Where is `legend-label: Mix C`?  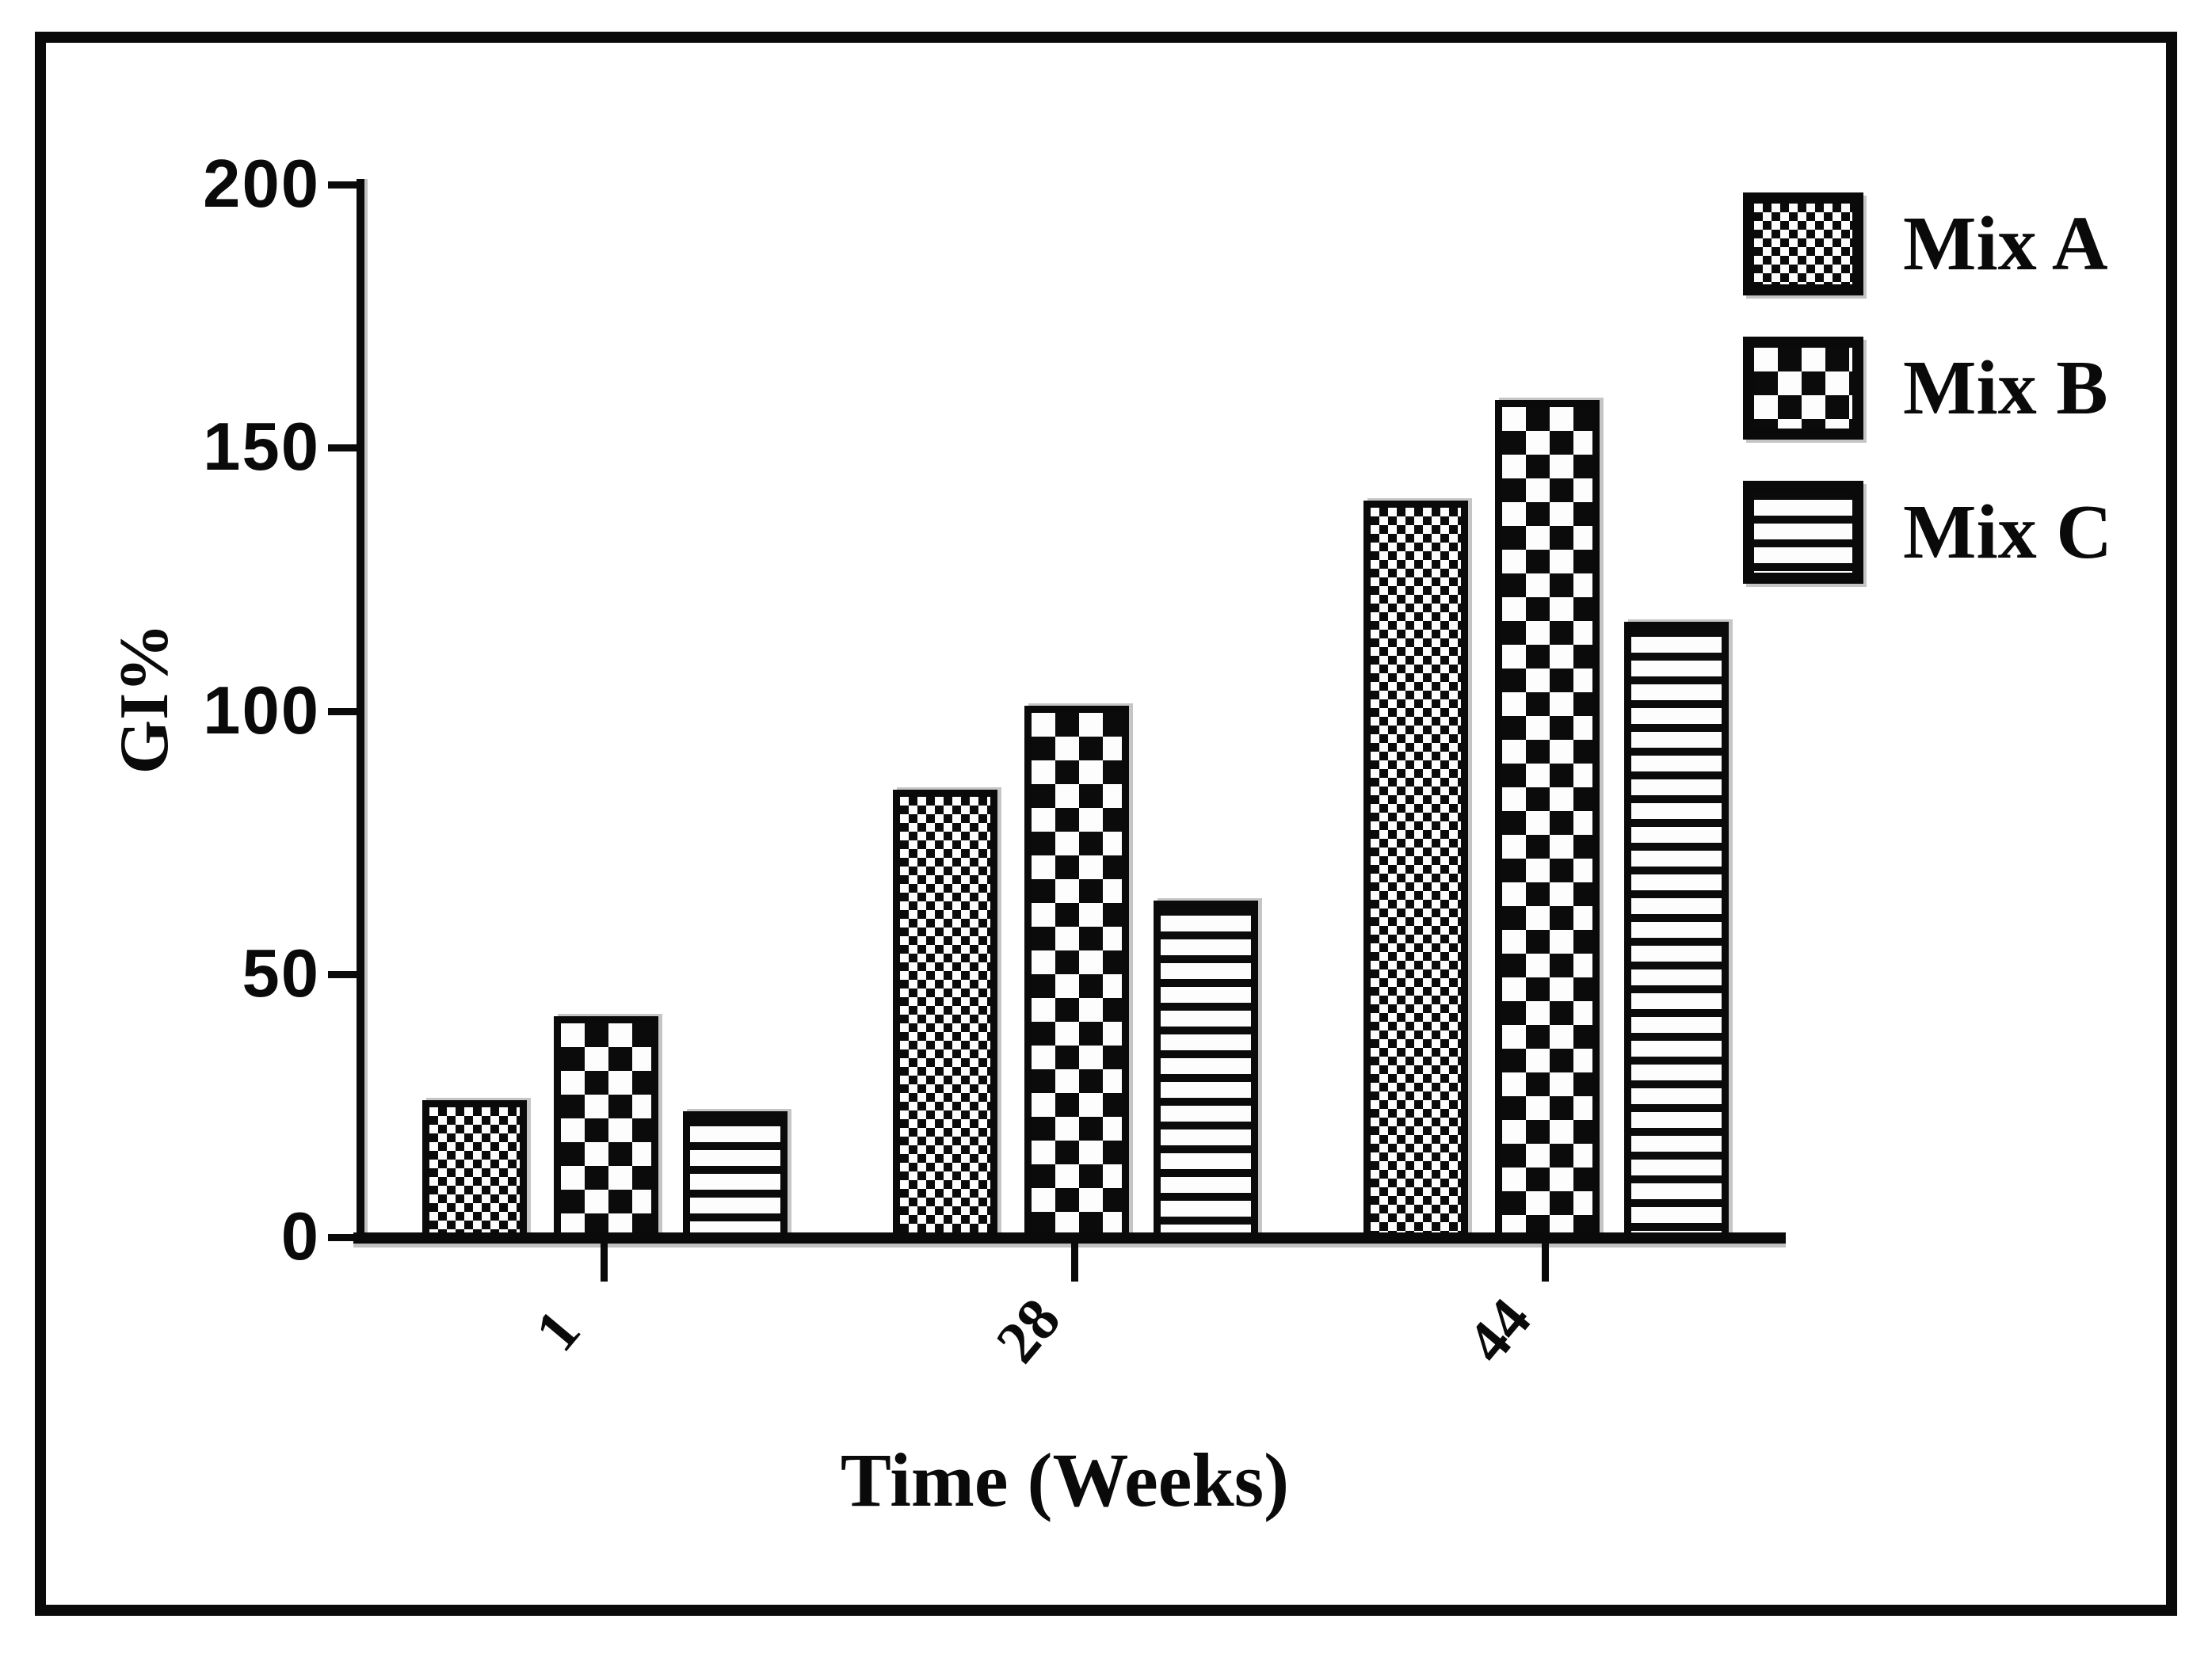 legend-label: Mix C is located at coordinates (2007, 532).